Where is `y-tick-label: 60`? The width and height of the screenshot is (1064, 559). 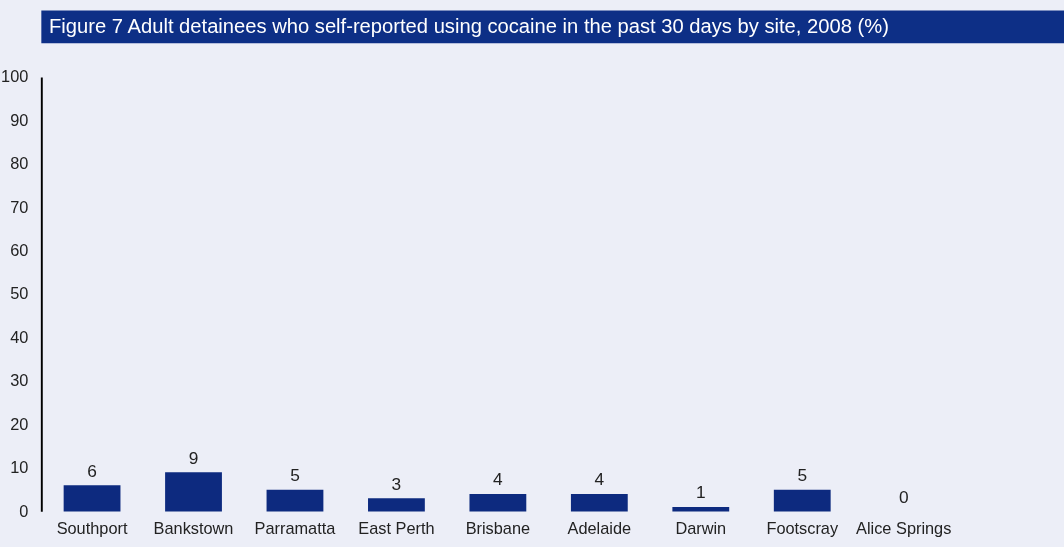
y-tick-label: 60 is located at coordinates (19, 250).